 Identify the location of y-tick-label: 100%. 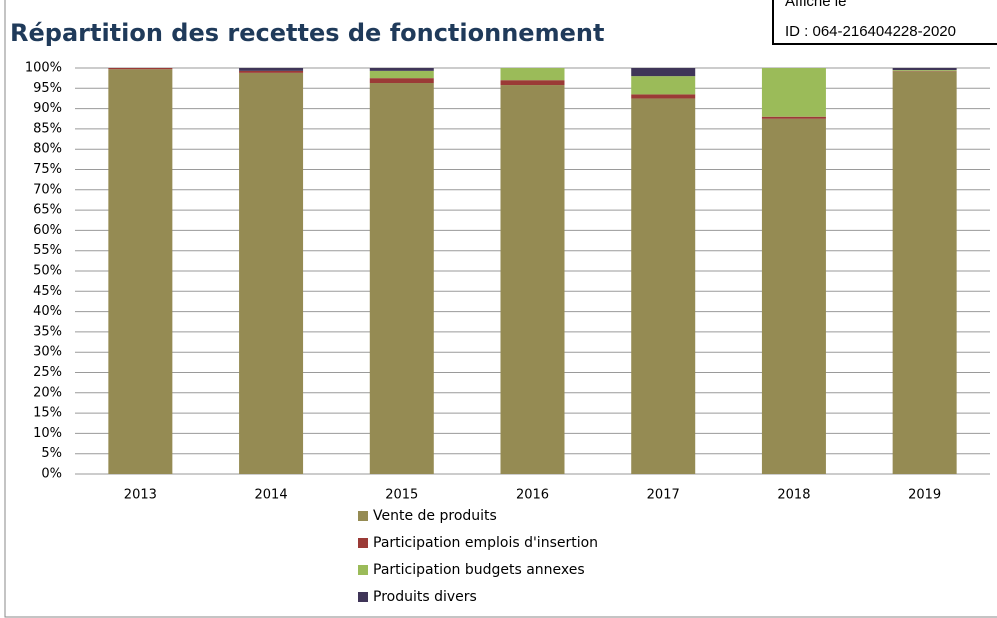
(43, 68).